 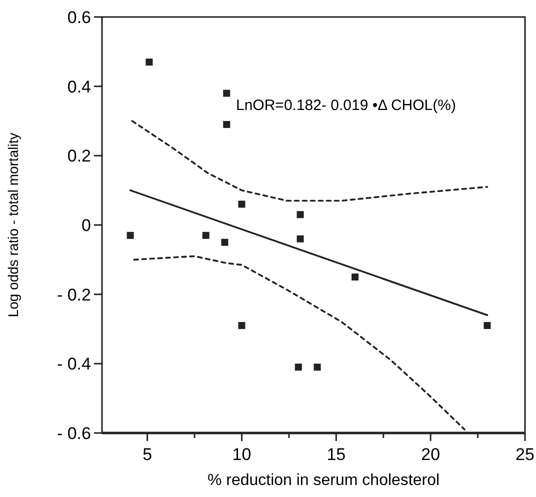 What do you see at coordinates (13, 225) in the screenshot?
I see `y-axis-title: Log odds ratio - total mortality` at bounding box center [13, 225].